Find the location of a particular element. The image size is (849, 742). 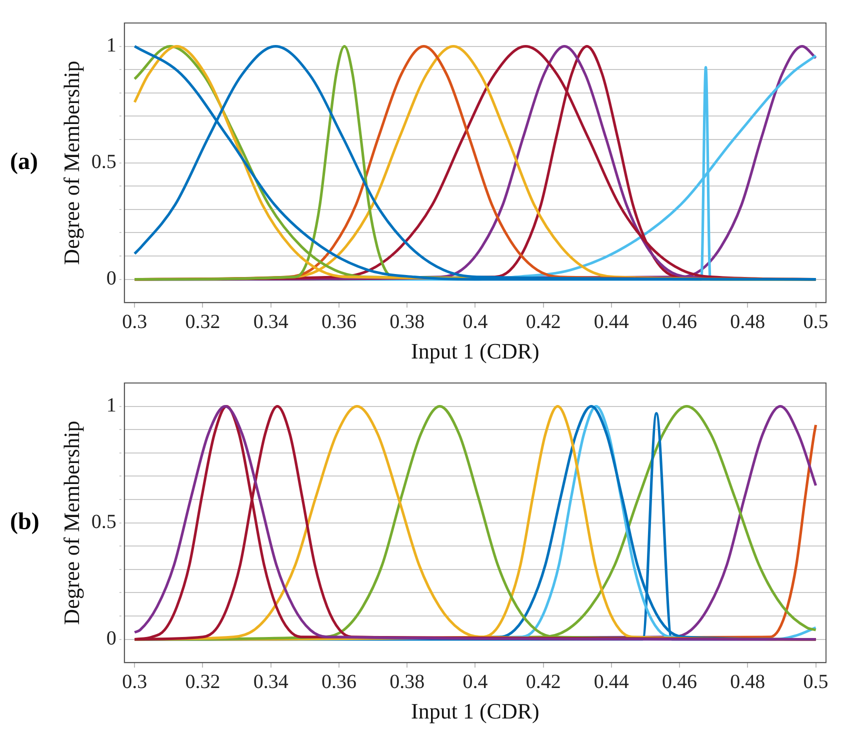

text: (a) is located at coordinates (24, 162).